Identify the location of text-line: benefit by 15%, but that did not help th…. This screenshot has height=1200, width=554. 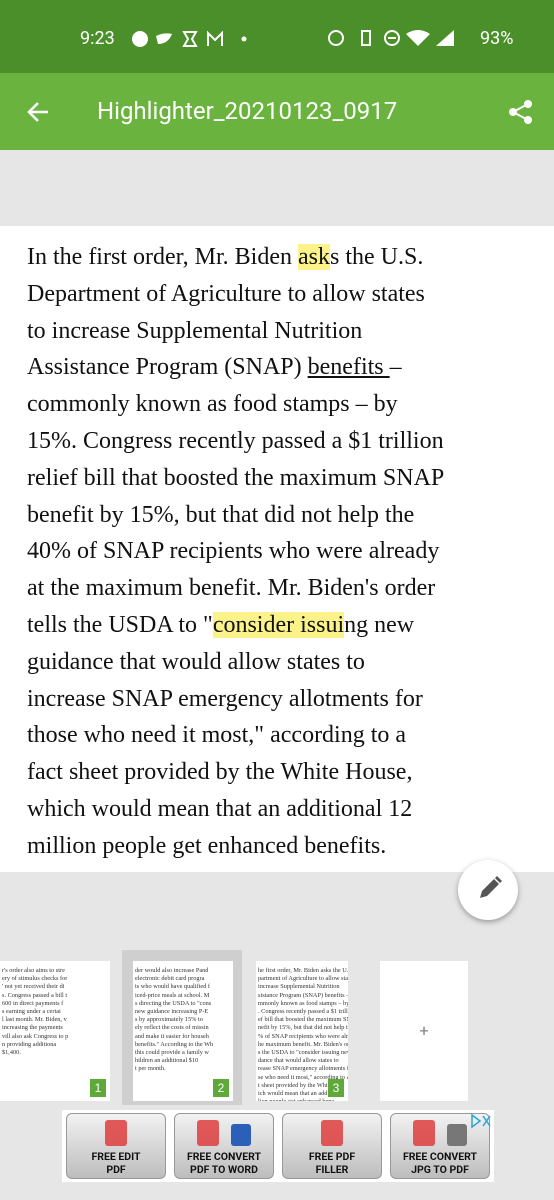
(220, 515).